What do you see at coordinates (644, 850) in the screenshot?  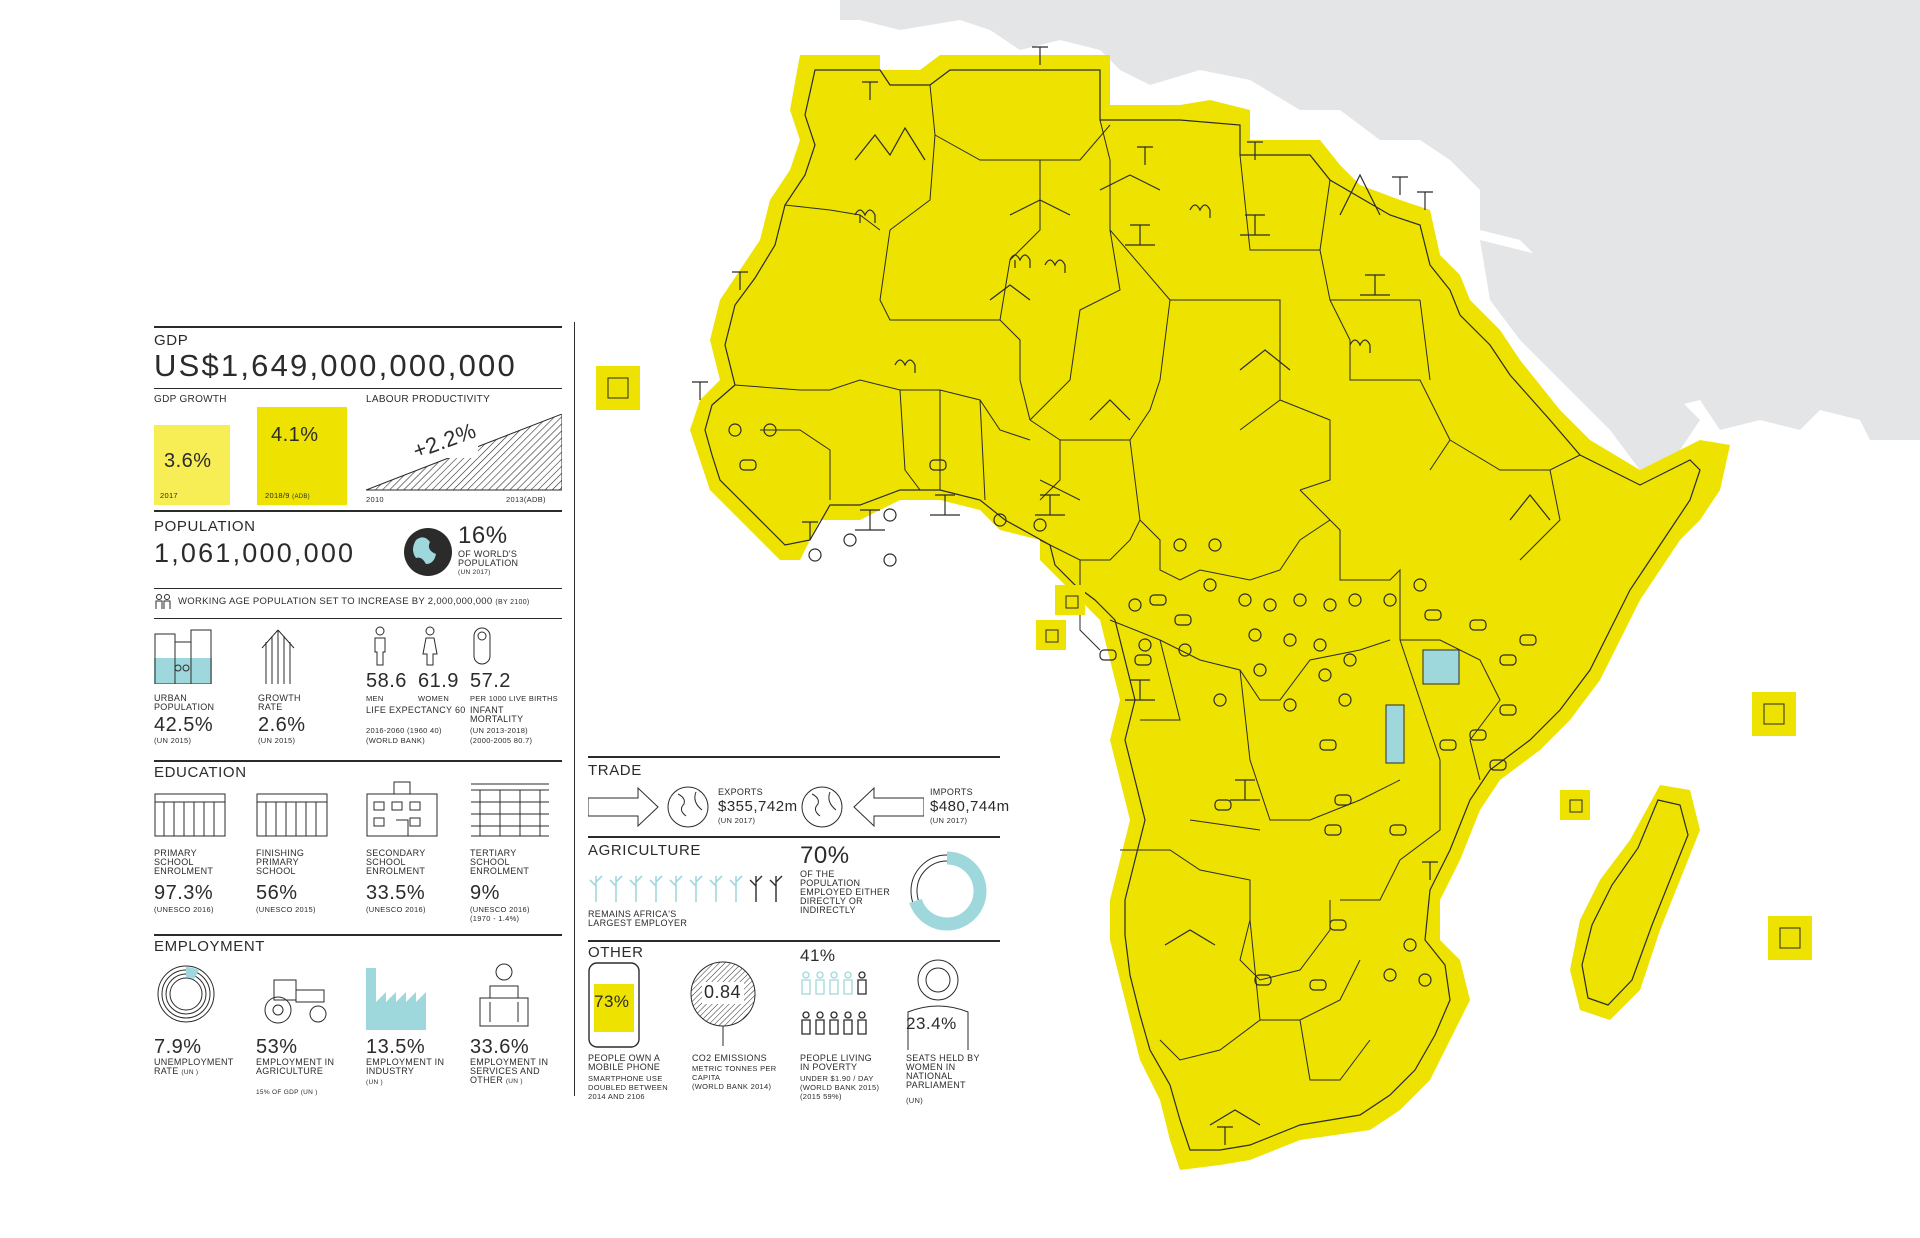 I see `agriculture-title: AGRICULTURE` at bounding box center [644, 850].